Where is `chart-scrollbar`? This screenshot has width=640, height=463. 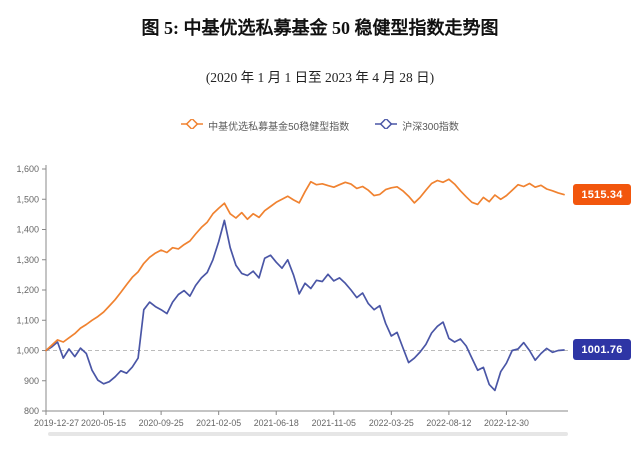 chart-scrollbar is located at coordinates (308, 434).